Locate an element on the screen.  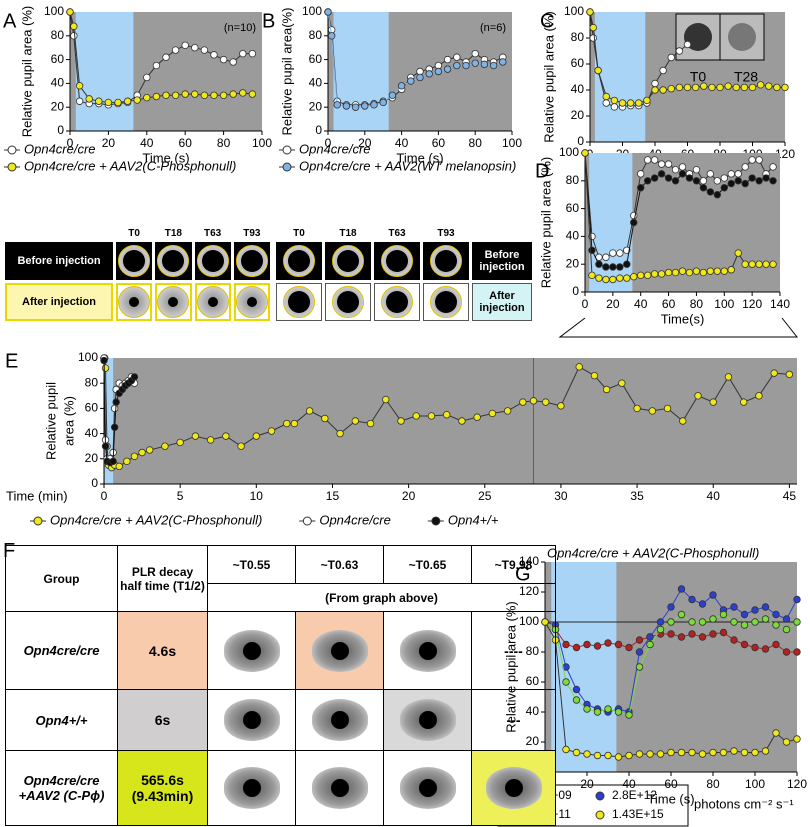
y-tick-label: 60 is located at coordinates (573, 208).